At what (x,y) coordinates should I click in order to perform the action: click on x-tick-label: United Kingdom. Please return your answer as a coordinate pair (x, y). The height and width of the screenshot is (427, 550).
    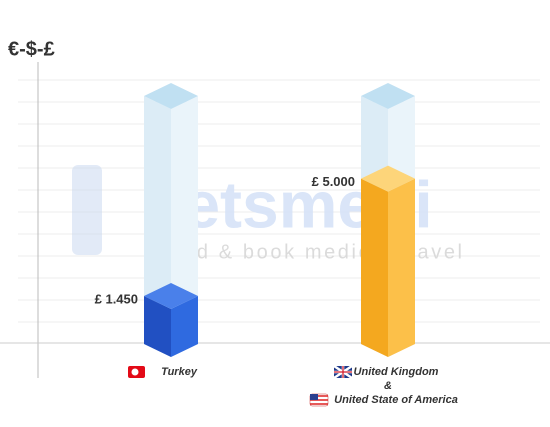
    Looking at the image, I should click on (396, 372).